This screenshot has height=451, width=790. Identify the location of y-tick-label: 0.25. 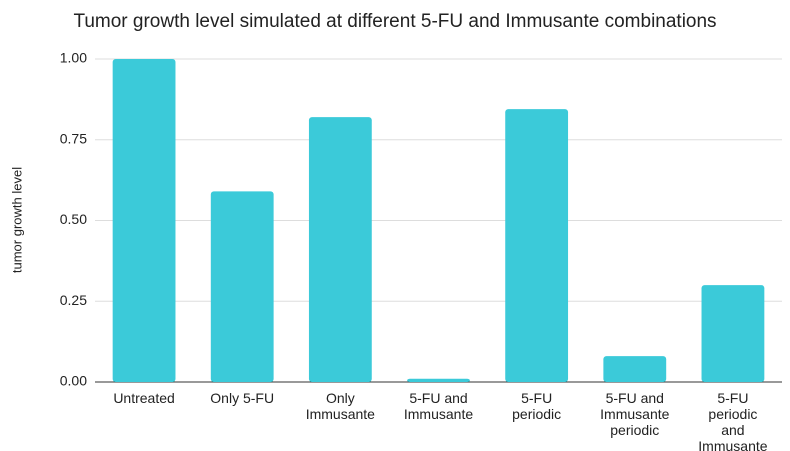
(73, 300).